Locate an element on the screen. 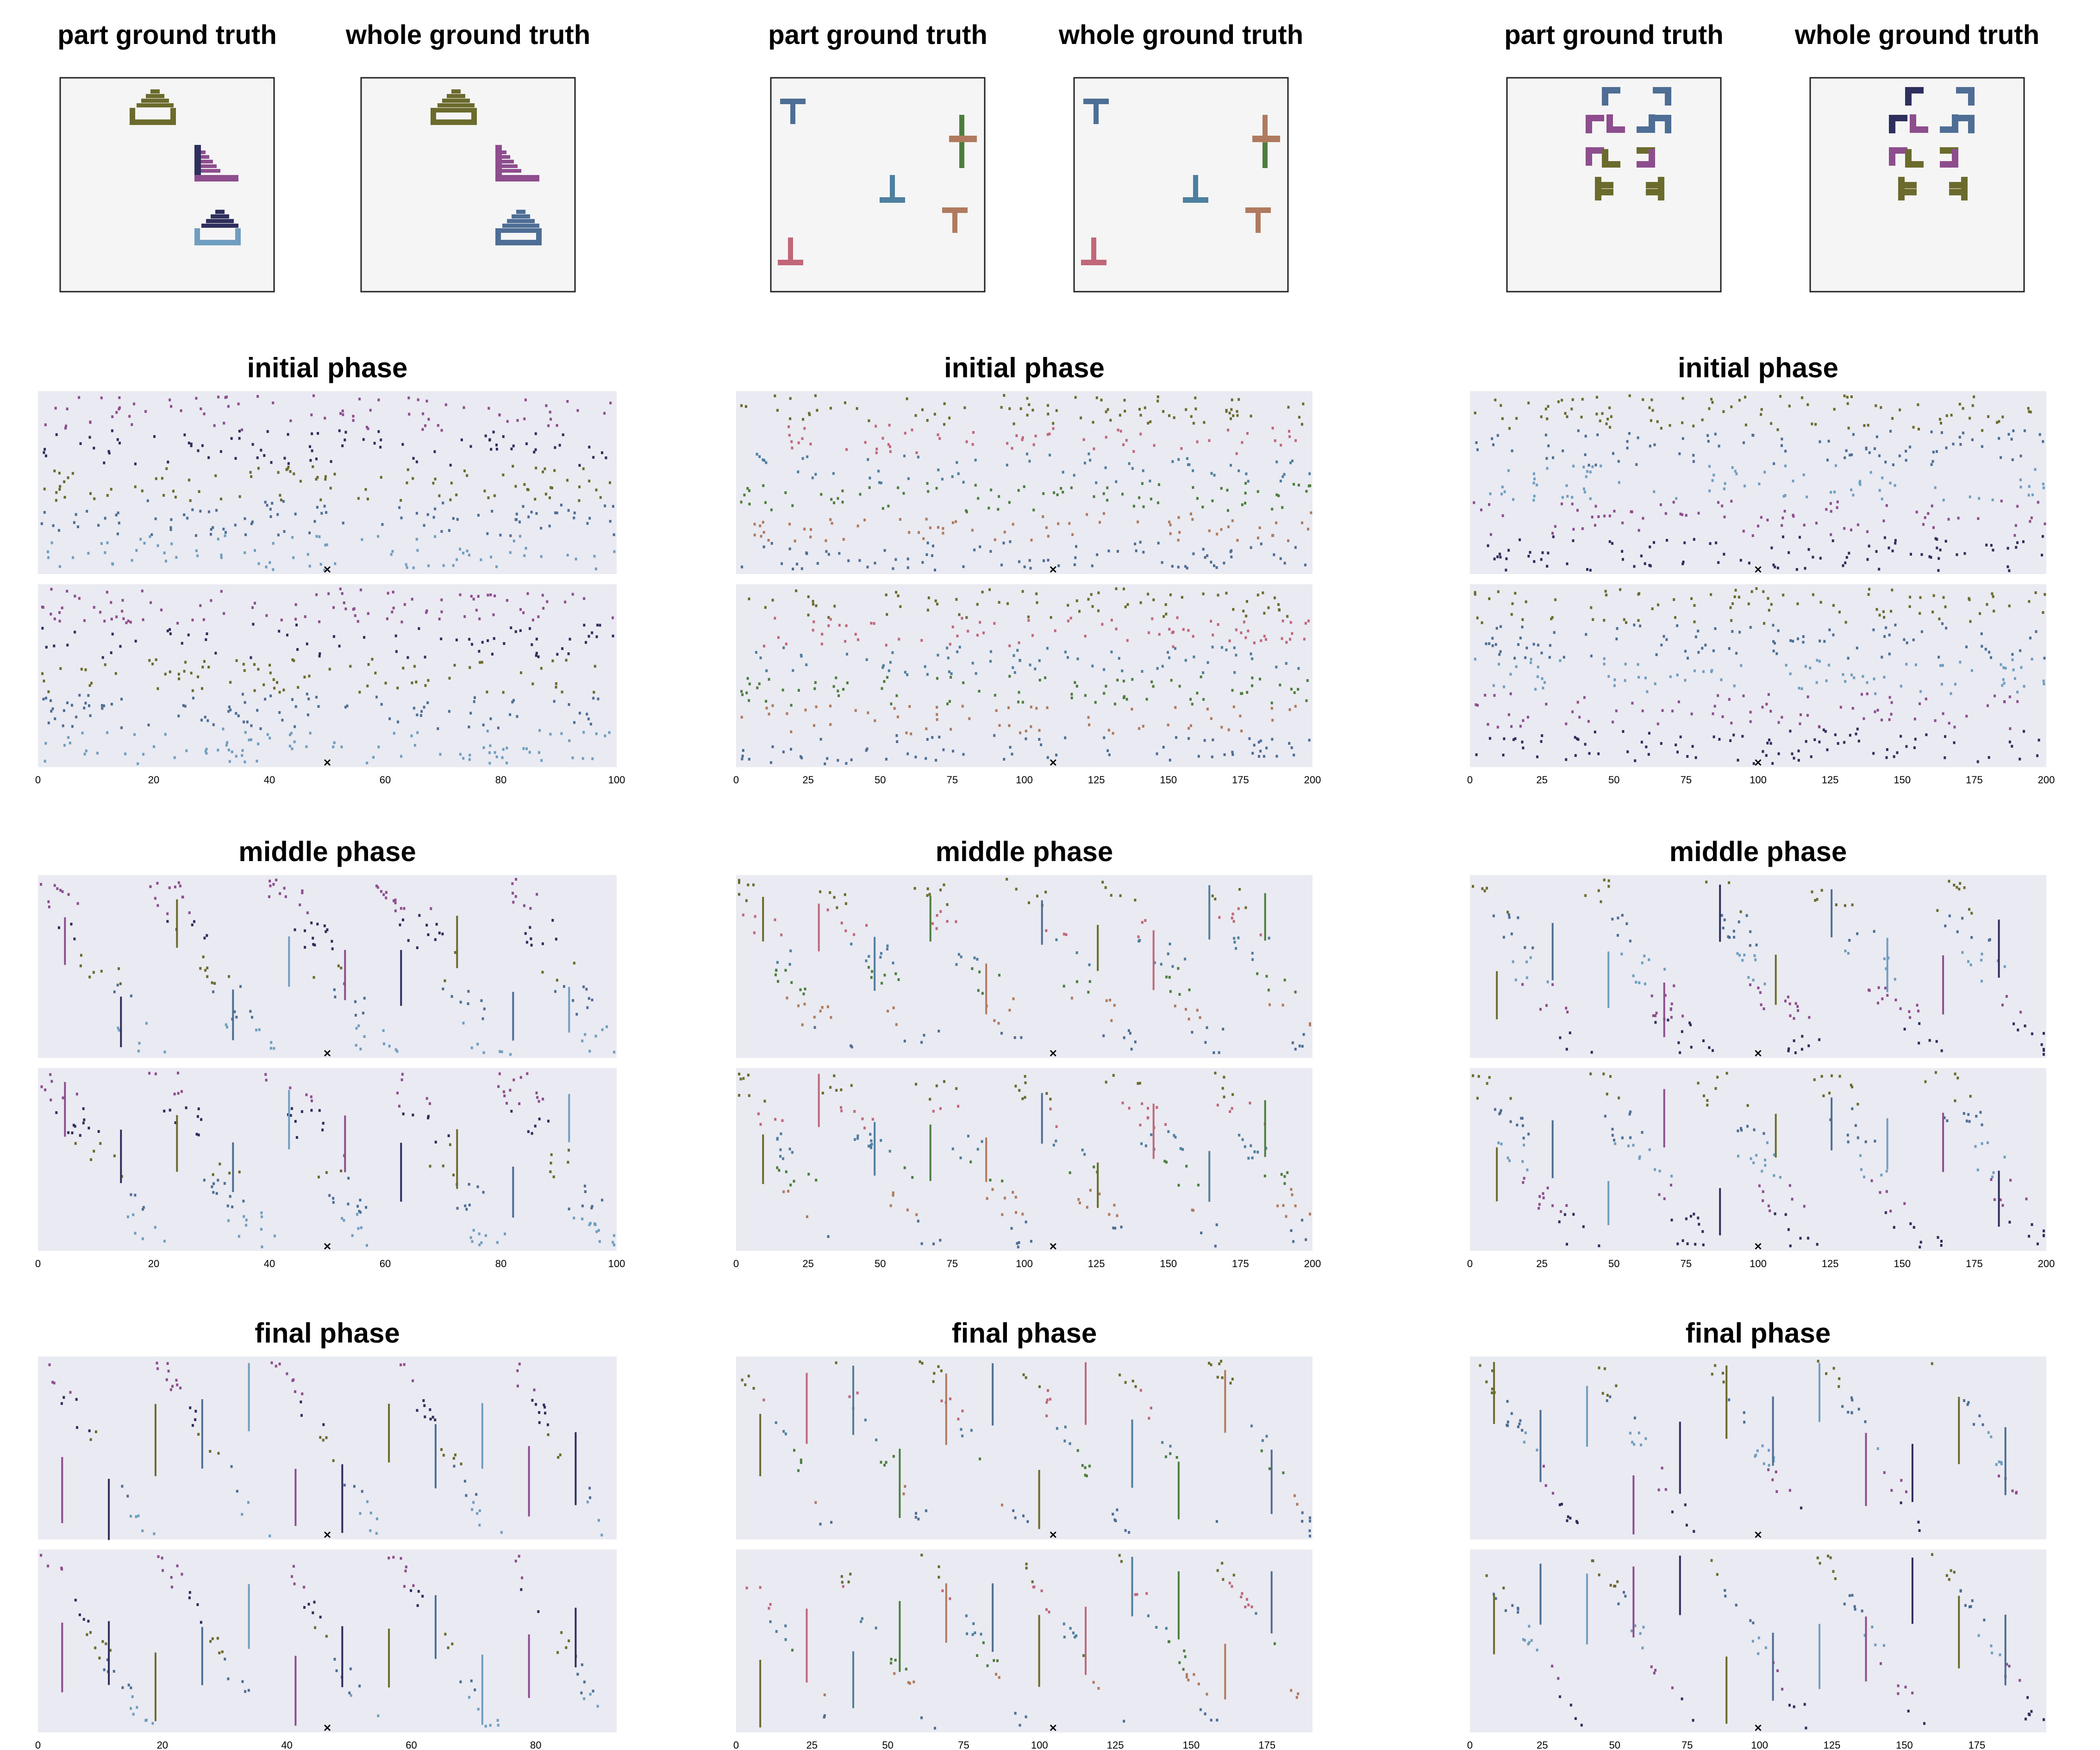  x-marker is located at coordinates (328, 1727).